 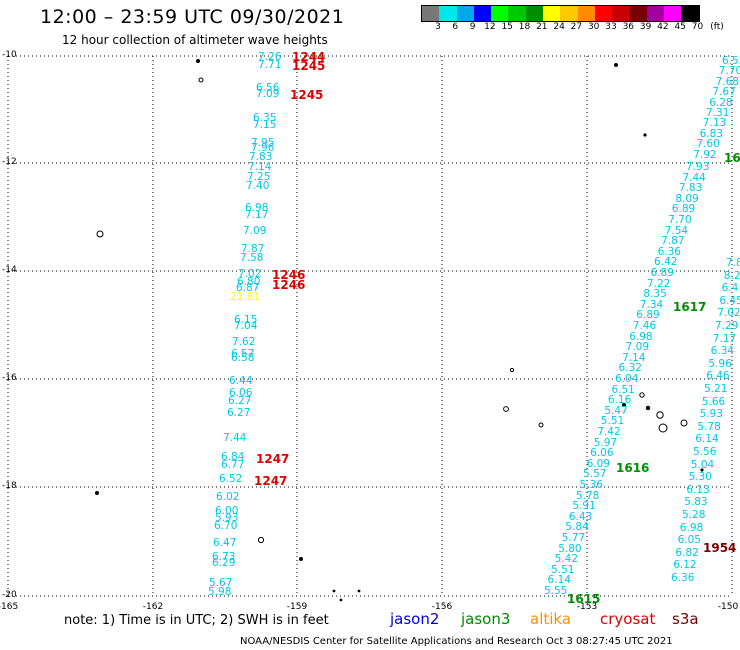 What do you see at coordinates (244, 342) in the screenshot?
I see `wave-height-label: 7.62` at bounding box center [244, 342].